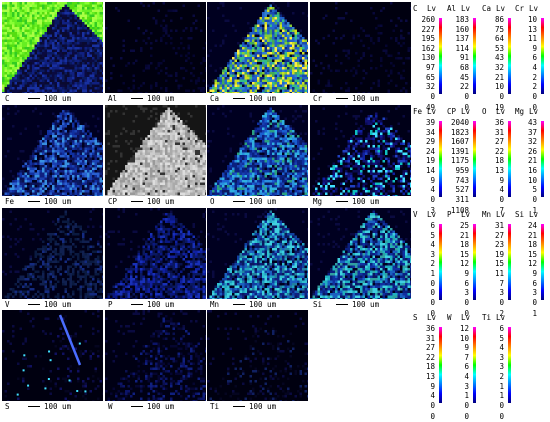  Describe the element at coordinates (155, 47) in the screenshot. I see `map-image-al` at that location.